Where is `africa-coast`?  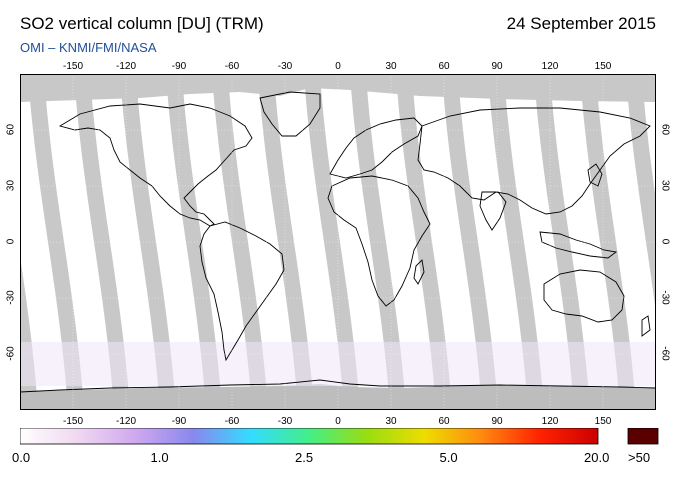 africa-coast is located at coordinates (379, 241).